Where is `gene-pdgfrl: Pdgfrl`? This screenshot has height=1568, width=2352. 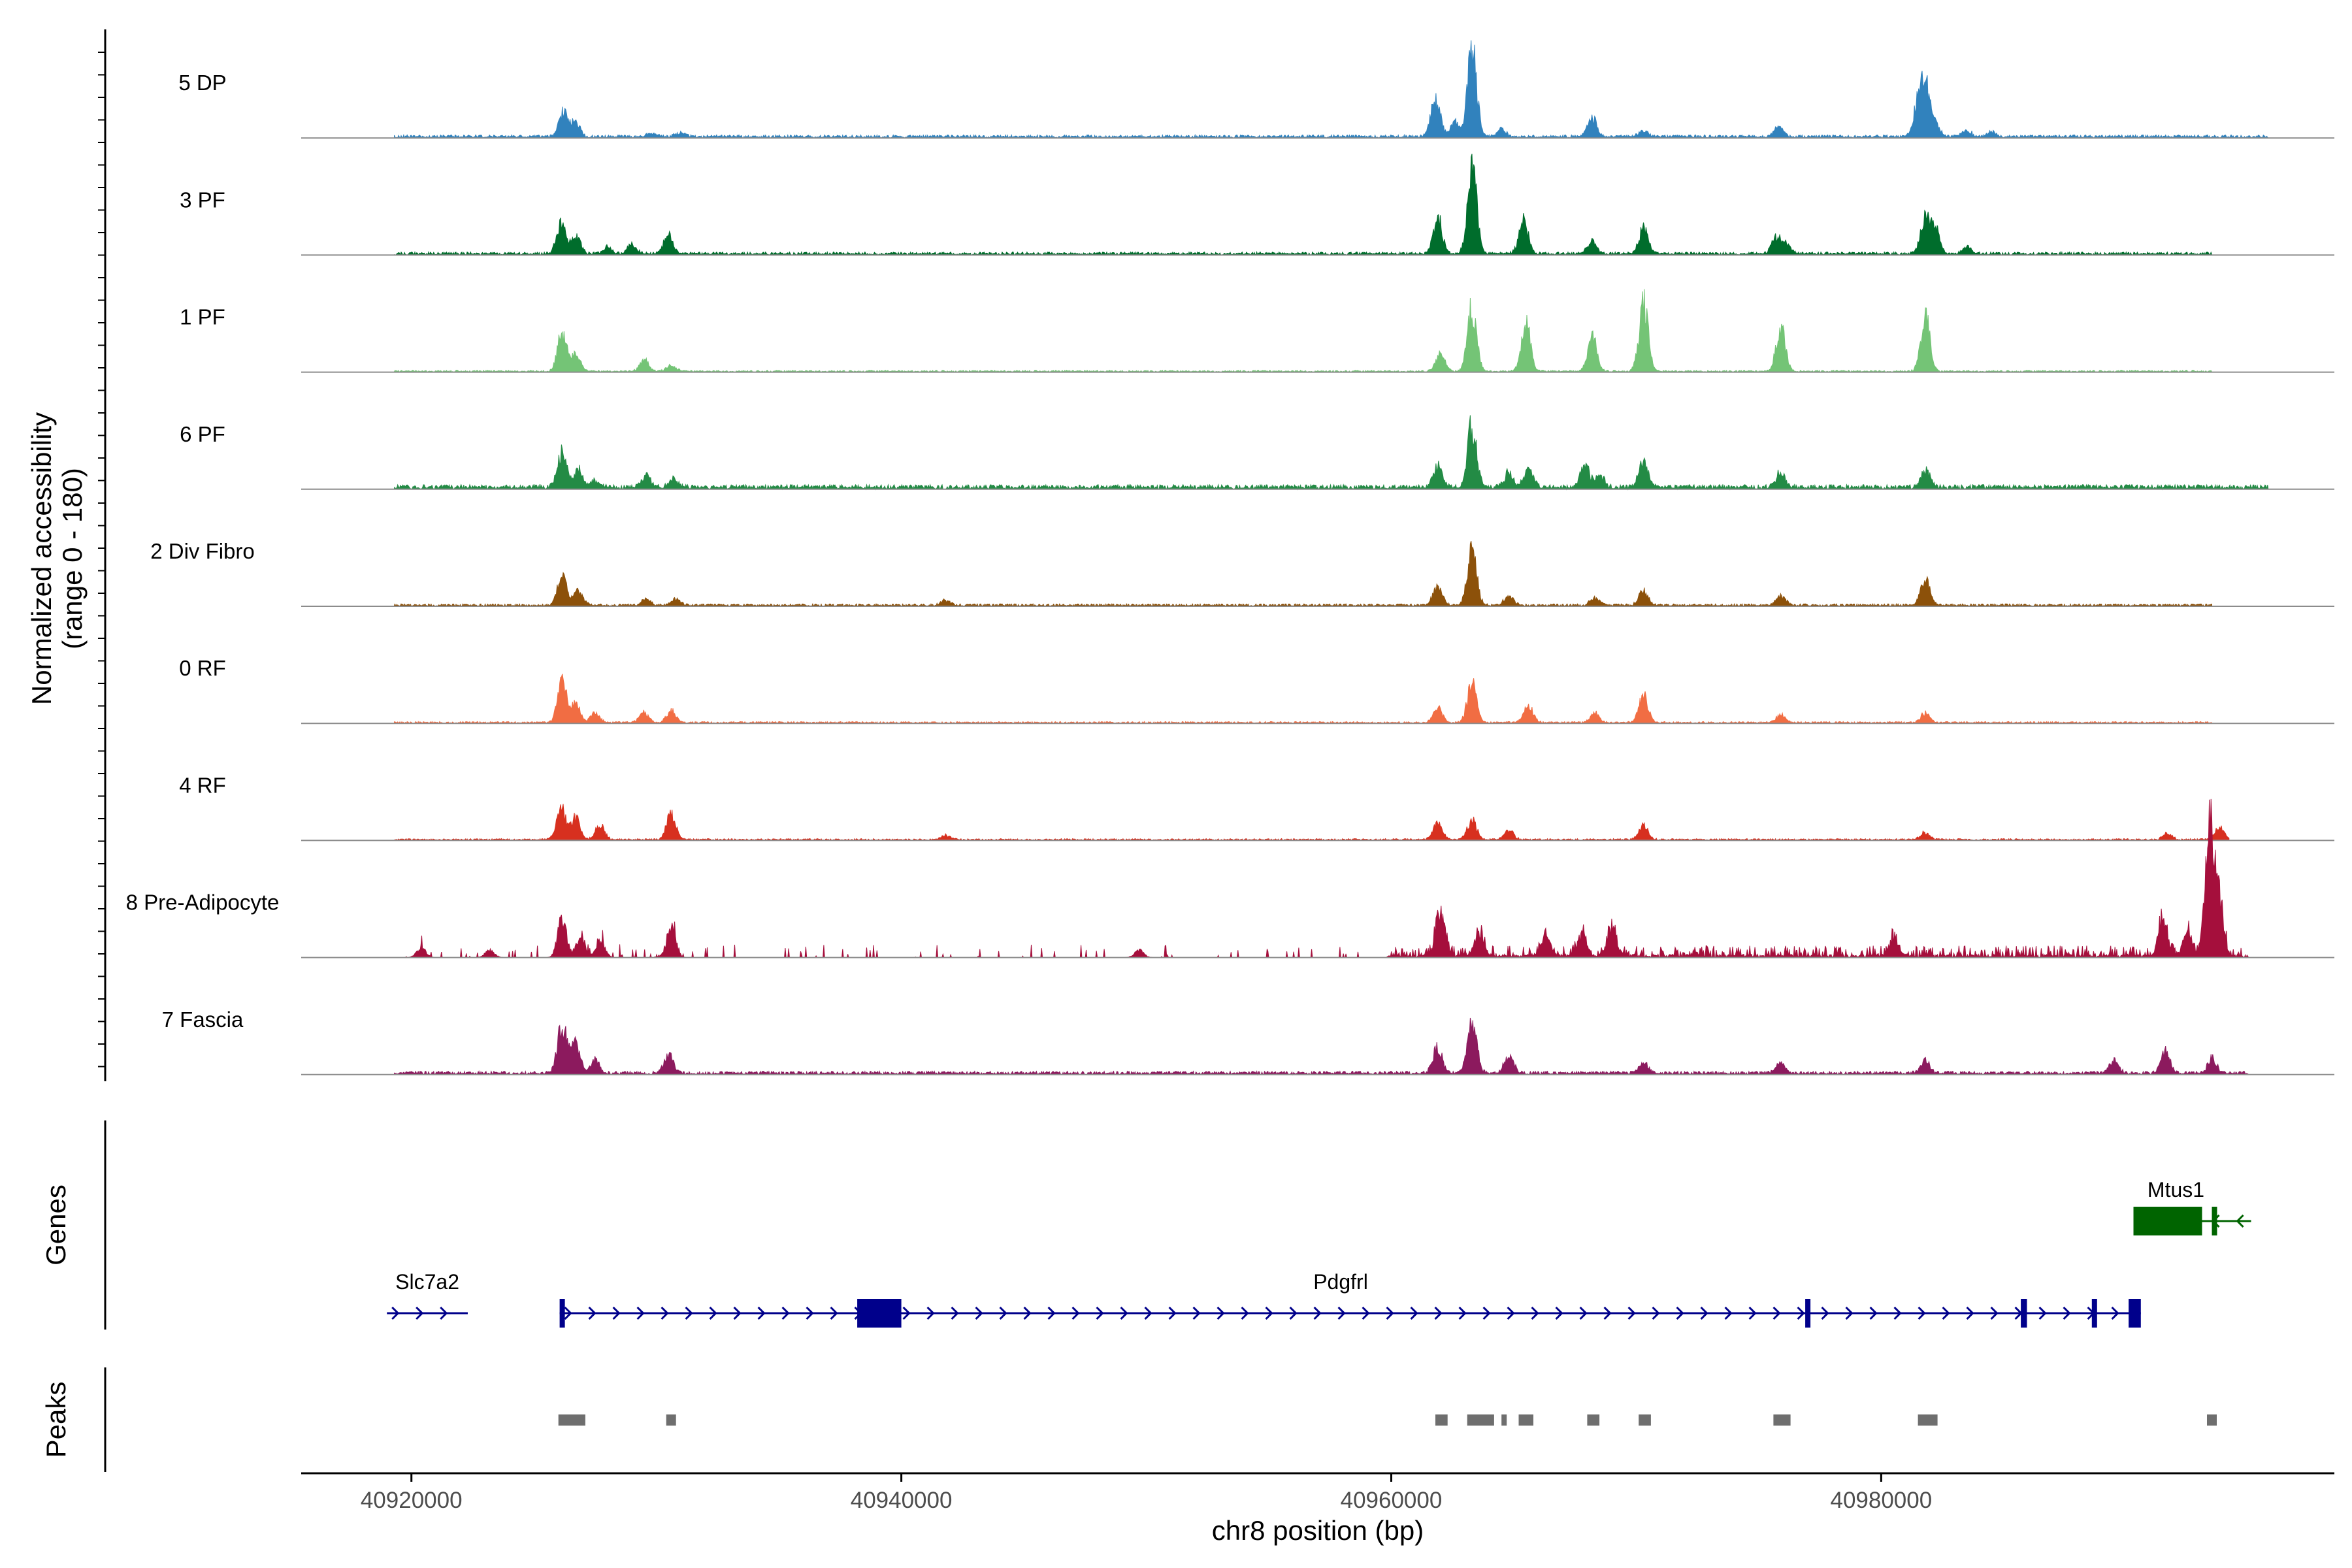 gene-pdgfrl: Pdgfrl is located at coordinates (1350, 1299).